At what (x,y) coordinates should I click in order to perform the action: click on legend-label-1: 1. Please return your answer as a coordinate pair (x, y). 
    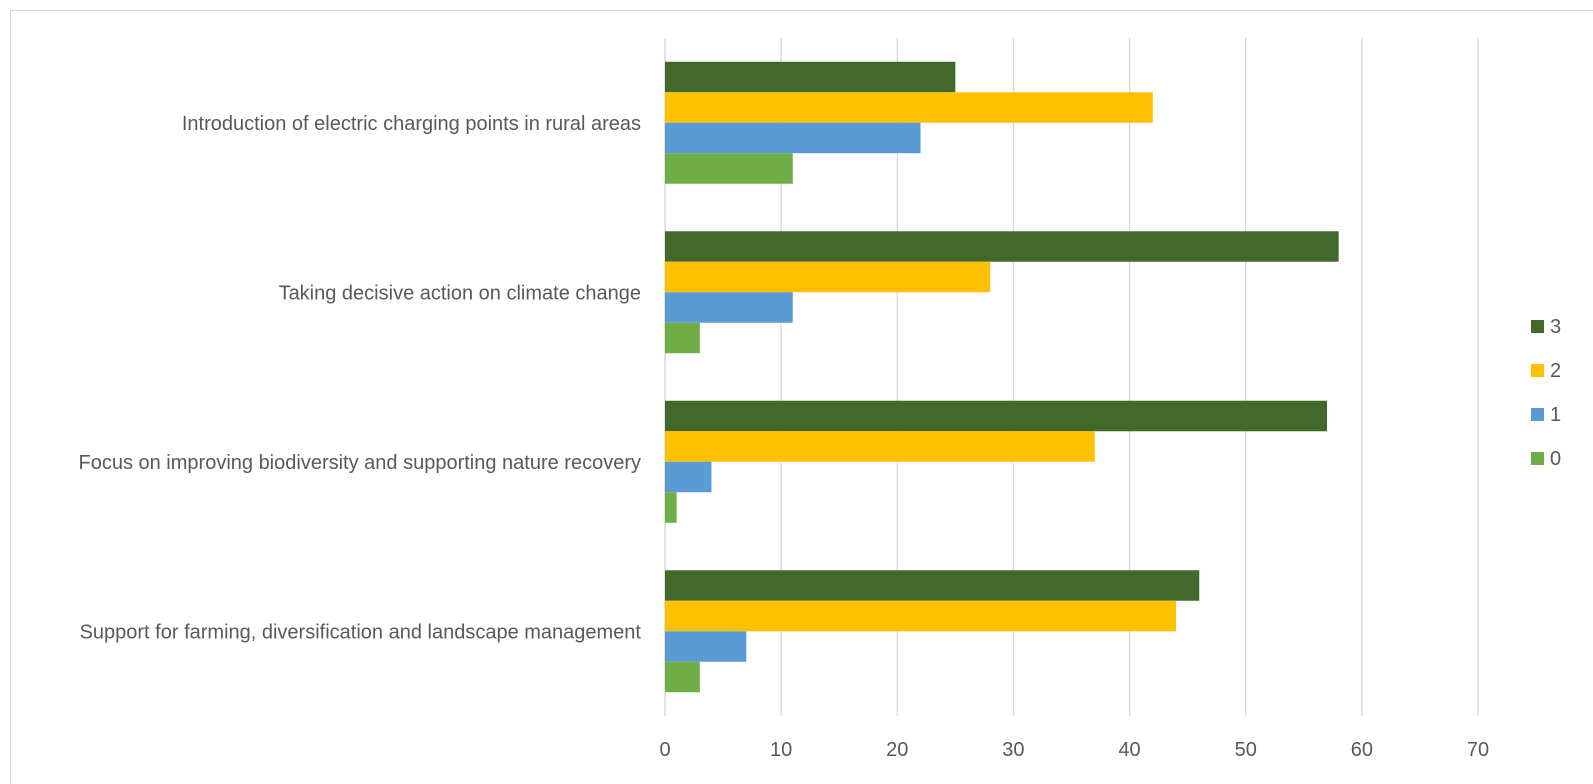
    Looking at the image, I should click on (1555, 415).